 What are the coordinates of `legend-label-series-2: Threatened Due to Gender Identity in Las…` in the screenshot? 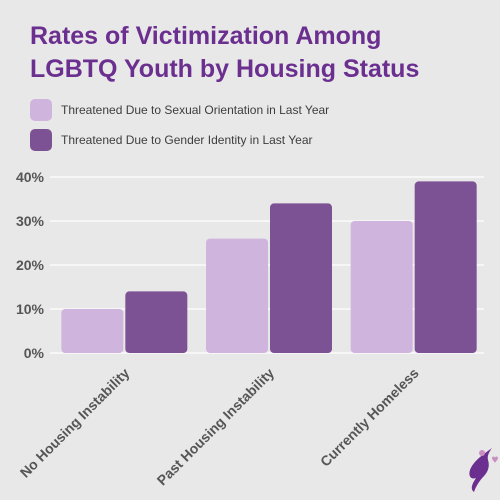 It's located at (187, 139).